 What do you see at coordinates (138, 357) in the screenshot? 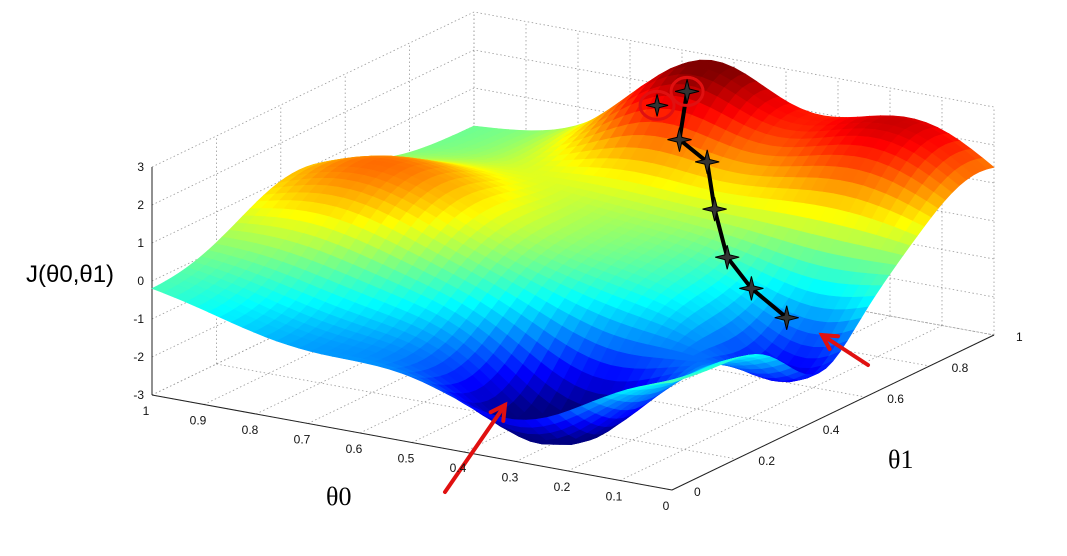
I see `z-tick-label: -2` at bounding box center [138, 357].